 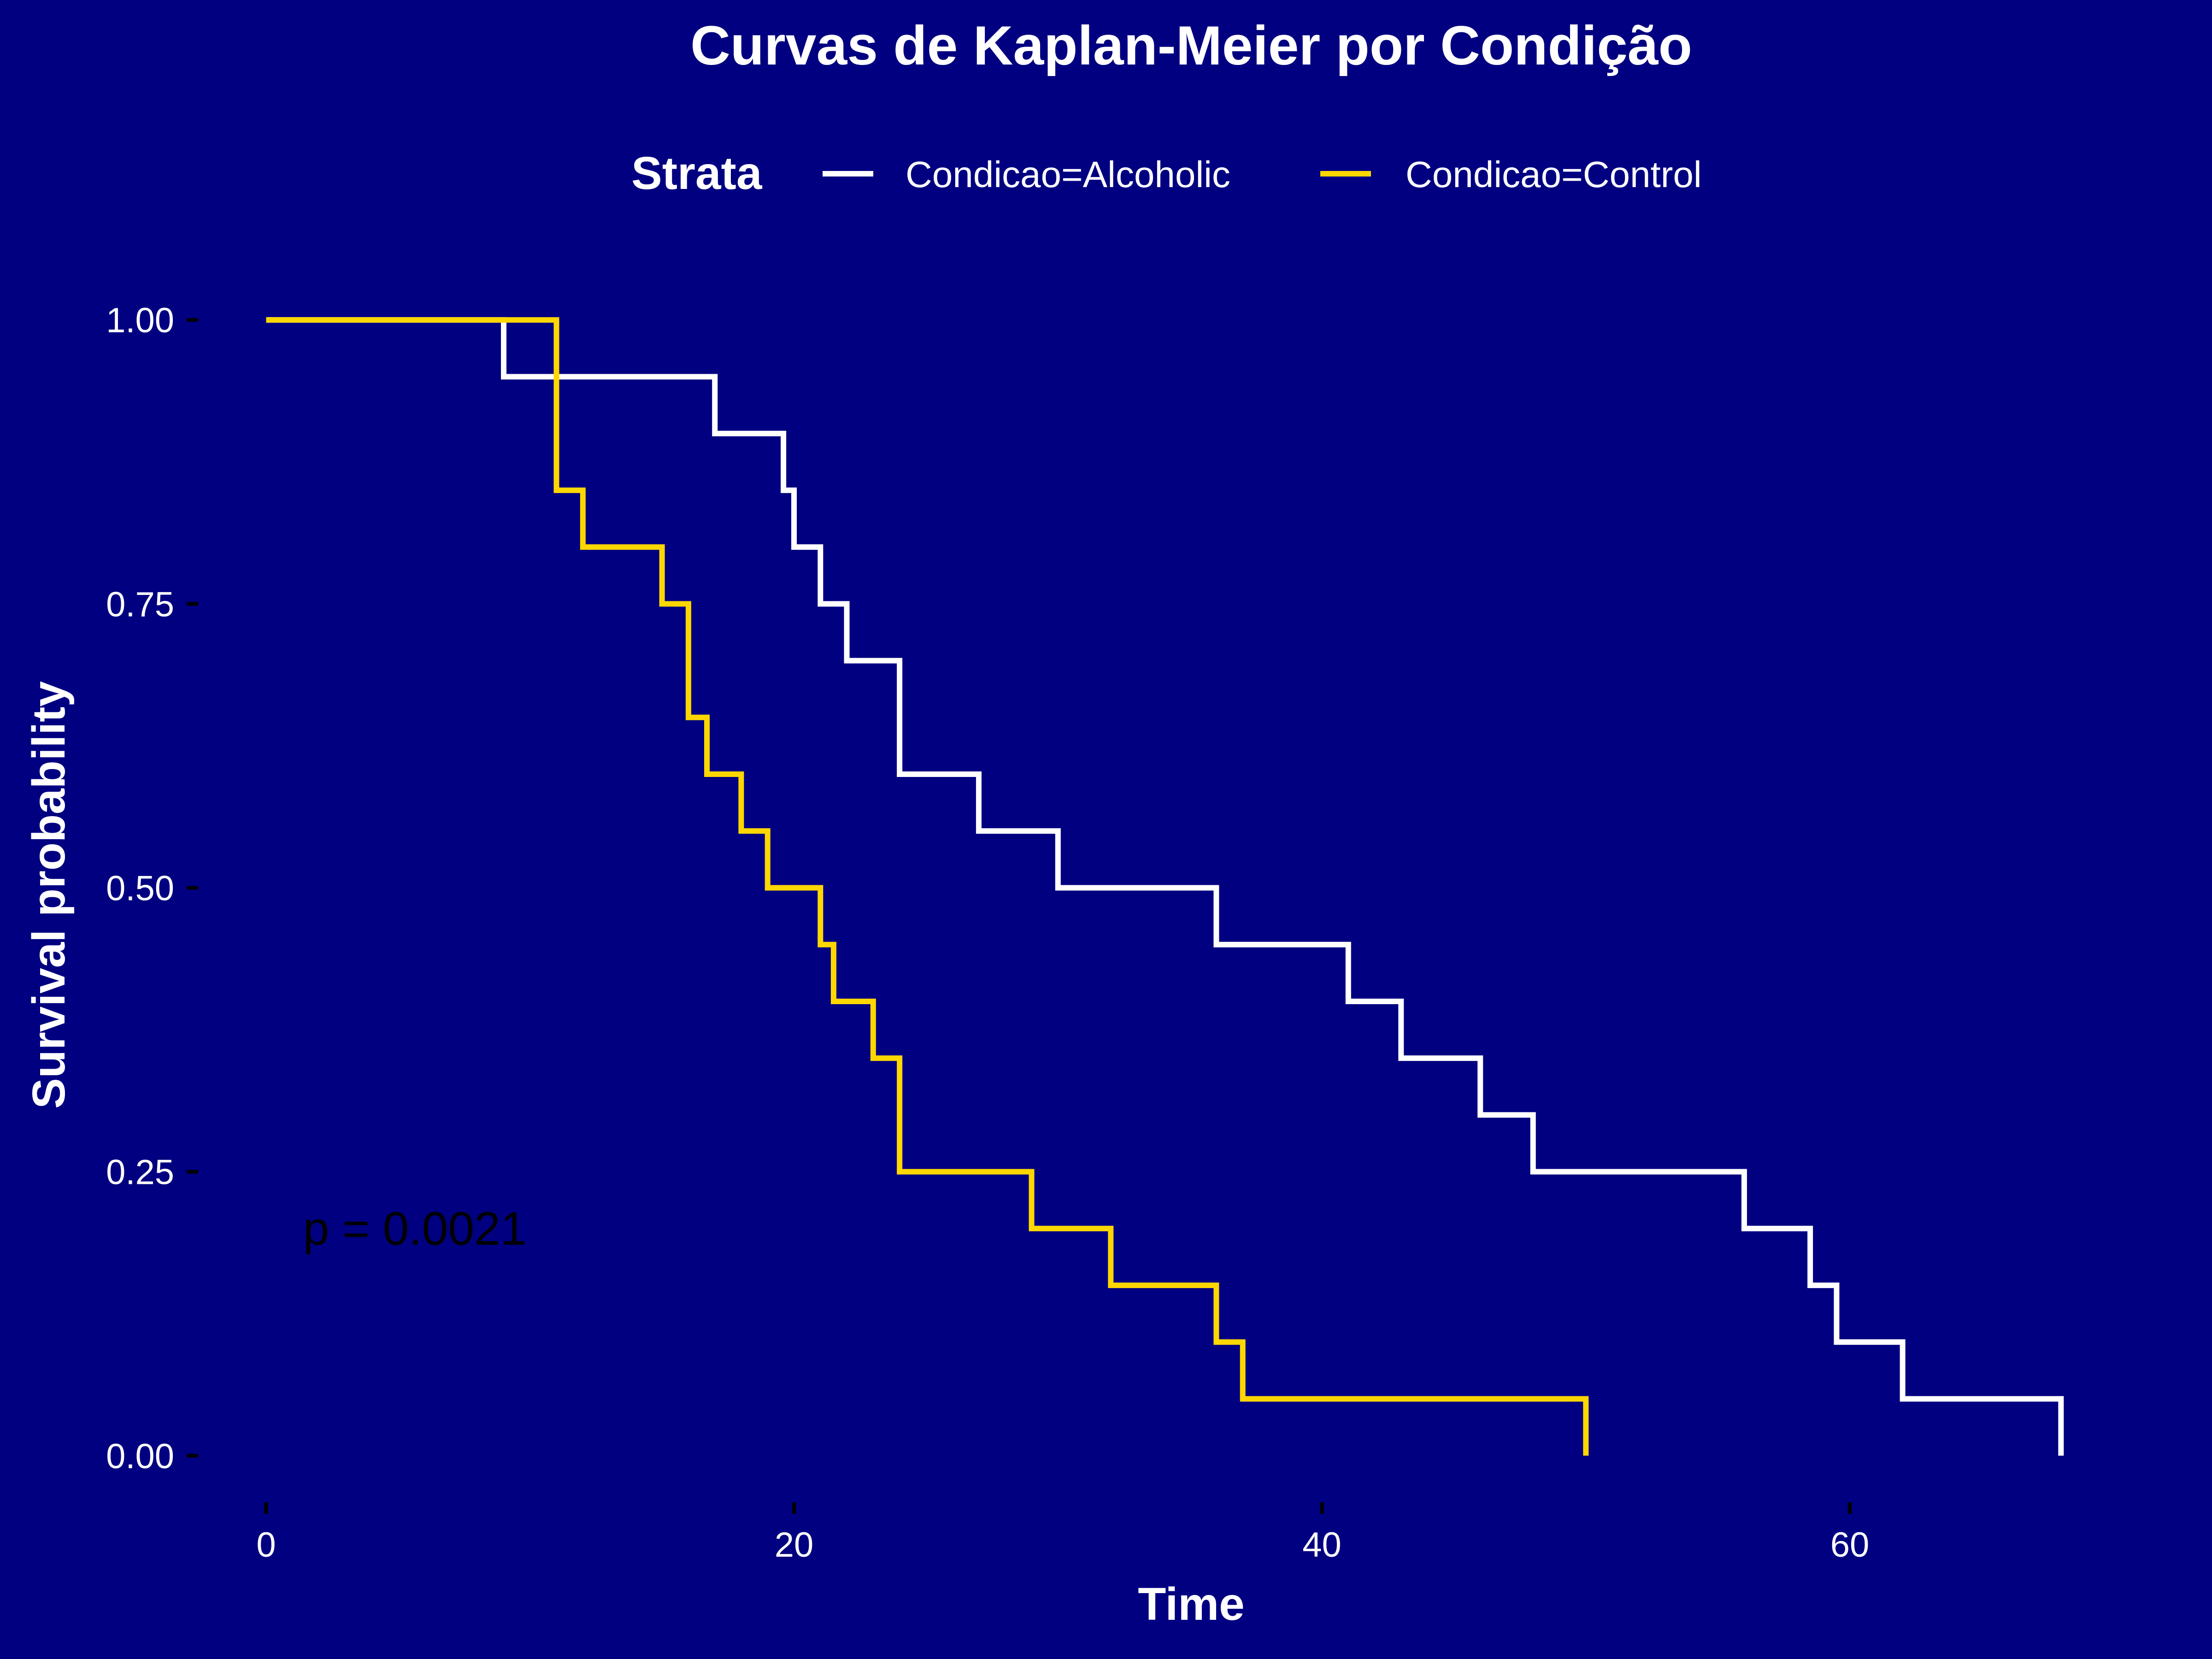 I want to click on p-value-annotation: p = 0.0021, so click(x=415, y=1228).